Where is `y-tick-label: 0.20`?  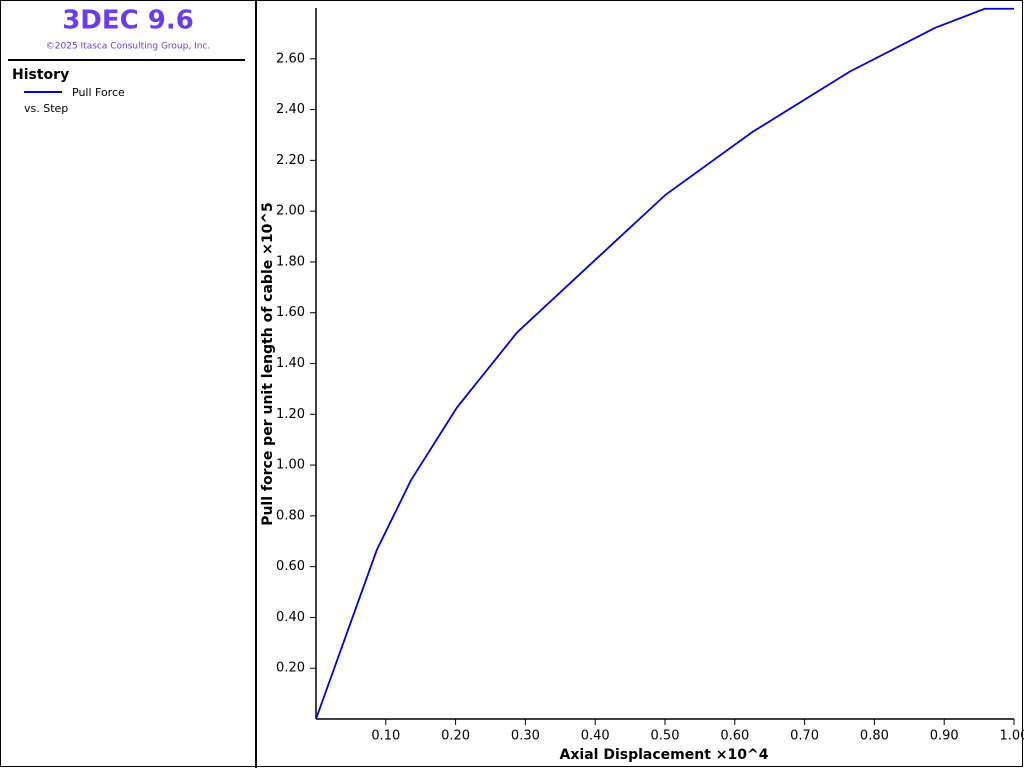
y-tick-label: 0.20 is located at coordinates (290, 668).